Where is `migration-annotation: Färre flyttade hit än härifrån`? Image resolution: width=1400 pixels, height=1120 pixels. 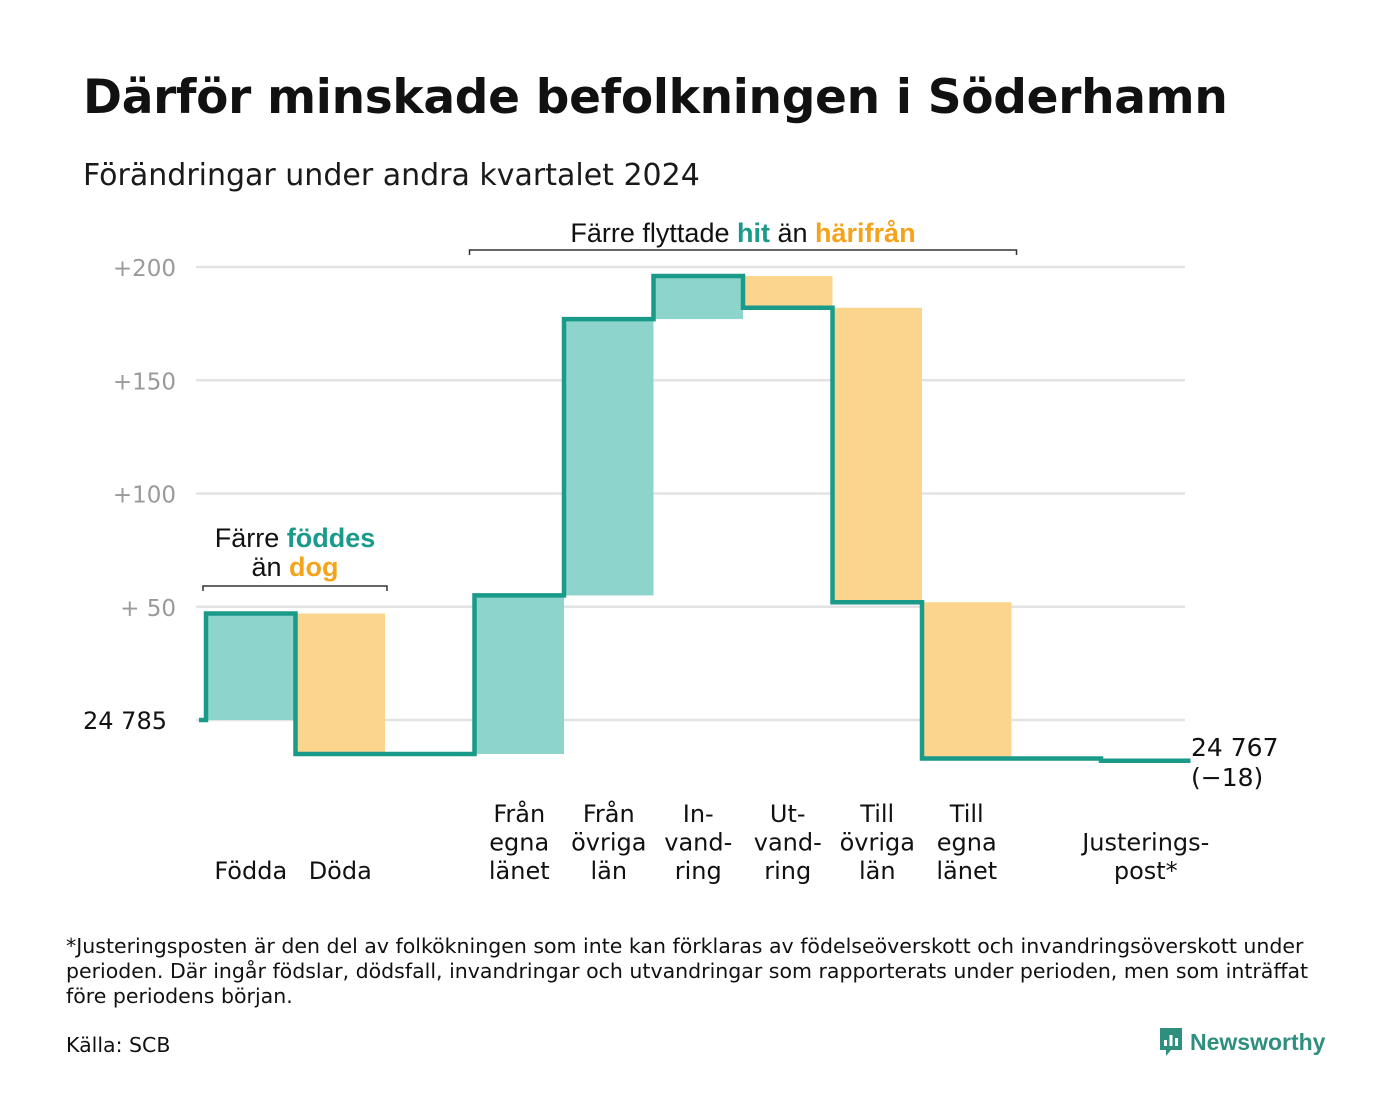 migration-annotation: Färre flyttade hit än härifrån is located at coordinates (742, 233).